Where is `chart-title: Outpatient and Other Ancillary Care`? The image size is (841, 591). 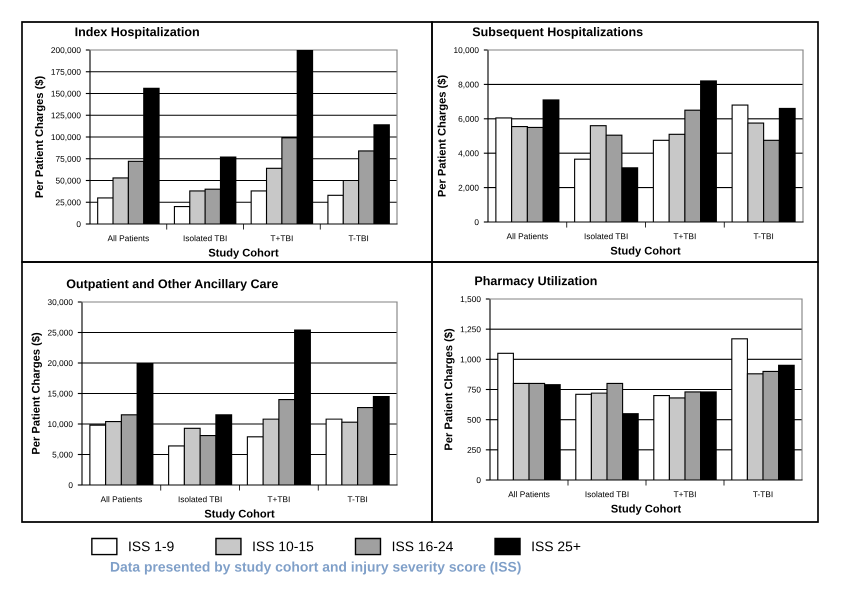 chart-title: Outpatient and Other Ancillary Care is located at coordinates (172, 285).